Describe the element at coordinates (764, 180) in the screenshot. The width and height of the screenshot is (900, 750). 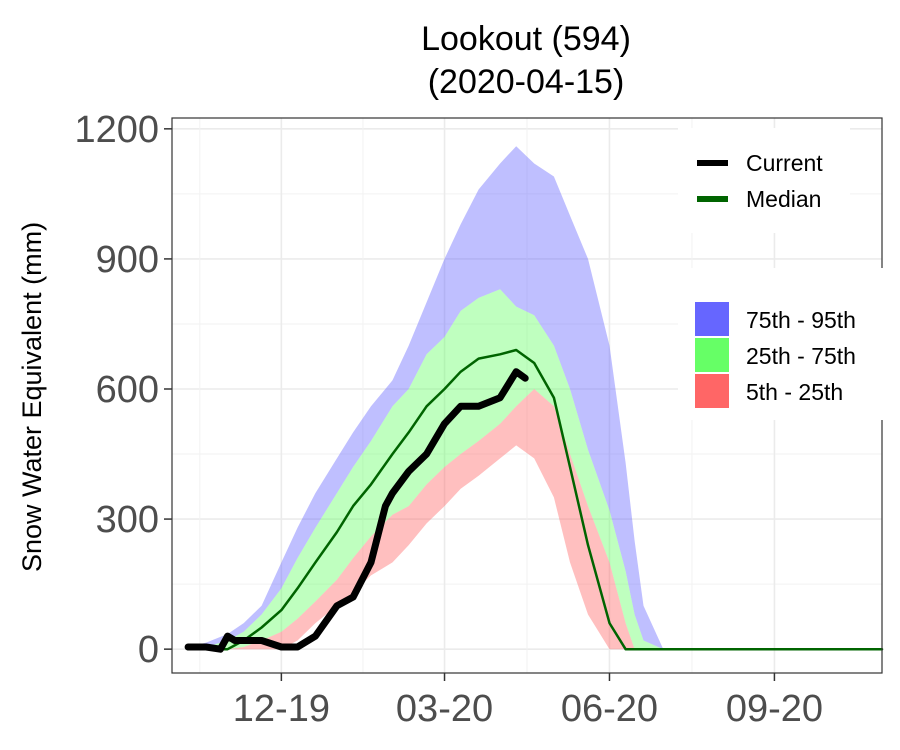
I see `legend-lines-box` at that location.